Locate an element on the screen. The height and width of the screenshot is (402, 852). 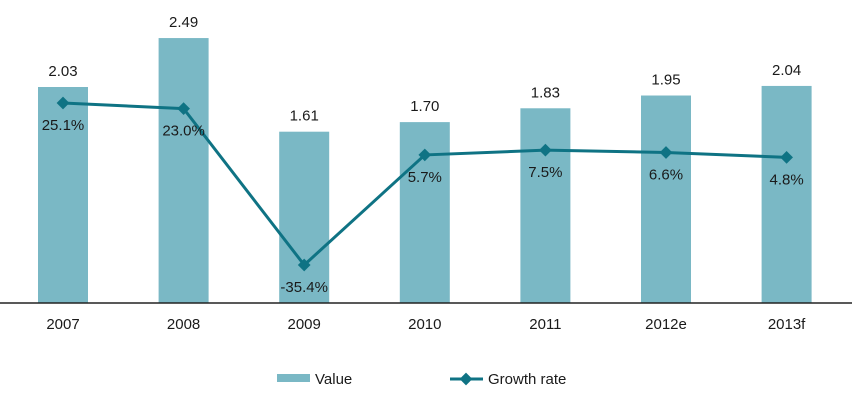
x-axis-tick-labels: 2007 2008 2009 2010 2011 2012e 2013f is located at coordinates (426, 324).